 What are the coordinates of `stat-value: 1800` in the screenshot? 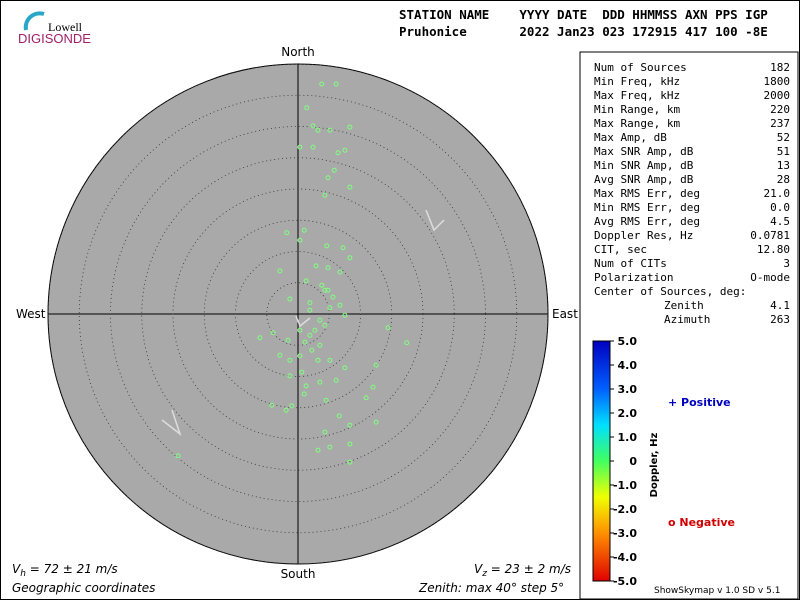 It's located at (777, 81).